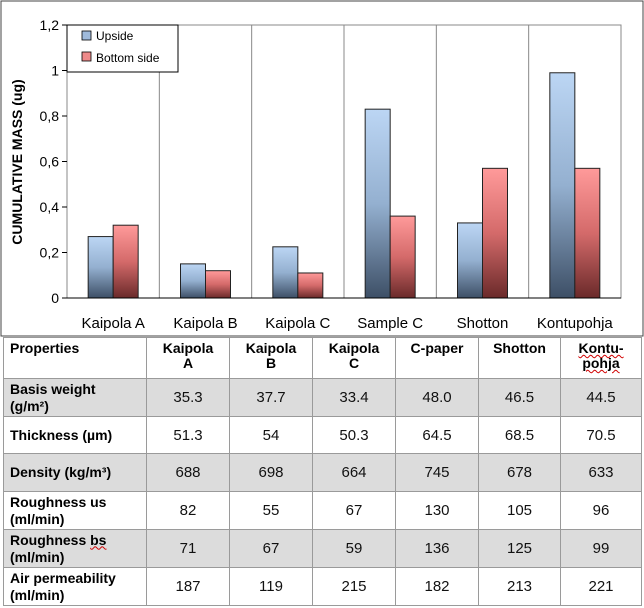  I want to click on x-tick-label: Sample C, so click(390, 323).